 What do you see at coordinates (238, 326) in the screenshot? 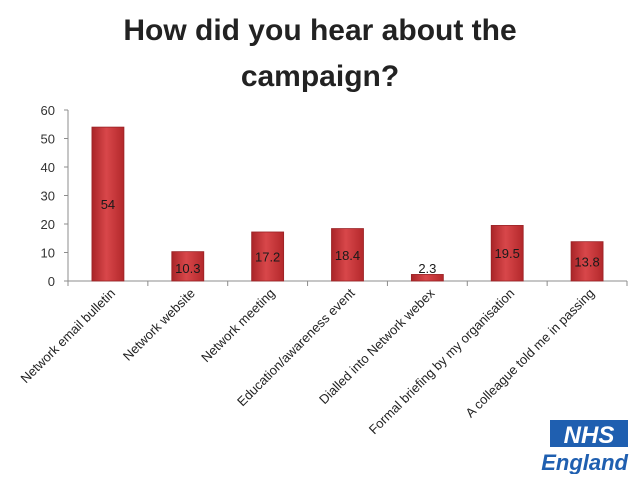
I see `category-label: Network meeting` at bounding box center [238, 326].